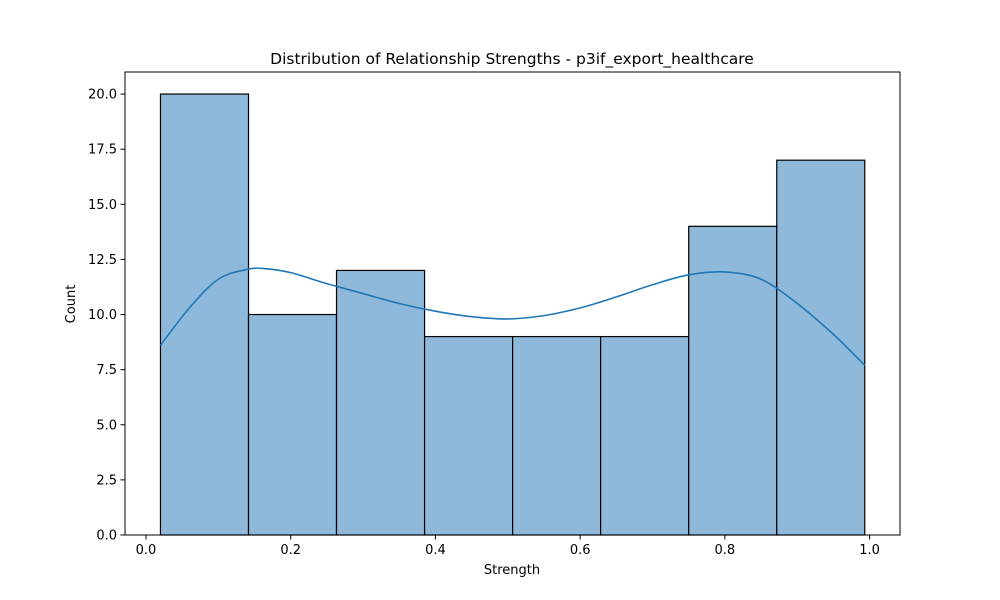 This screenshot has height=600, width=1000. What do you see at coordinates (725, 550) in the screenshot?
I see `x-tick-label: 0.8` at bounding box center [725, 550].